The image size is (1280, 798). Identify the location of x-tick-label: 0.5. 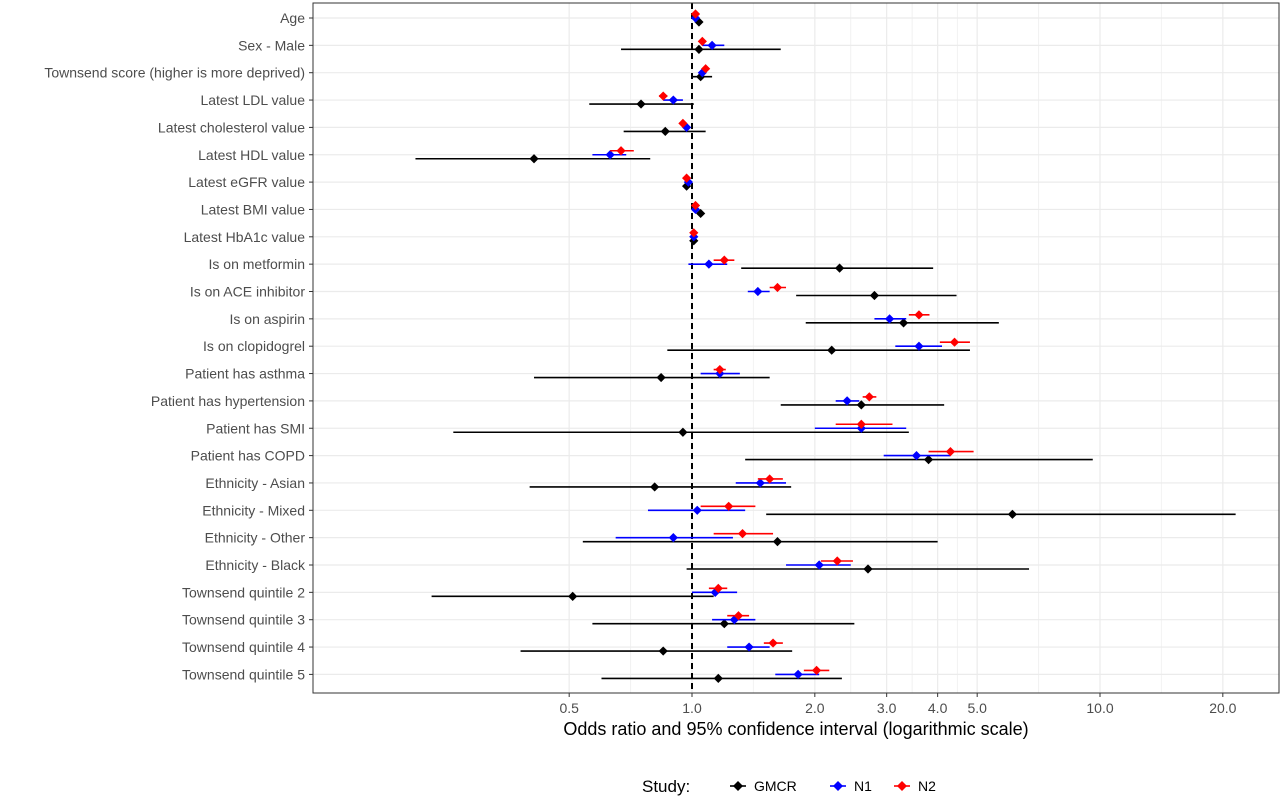
(569, 708).